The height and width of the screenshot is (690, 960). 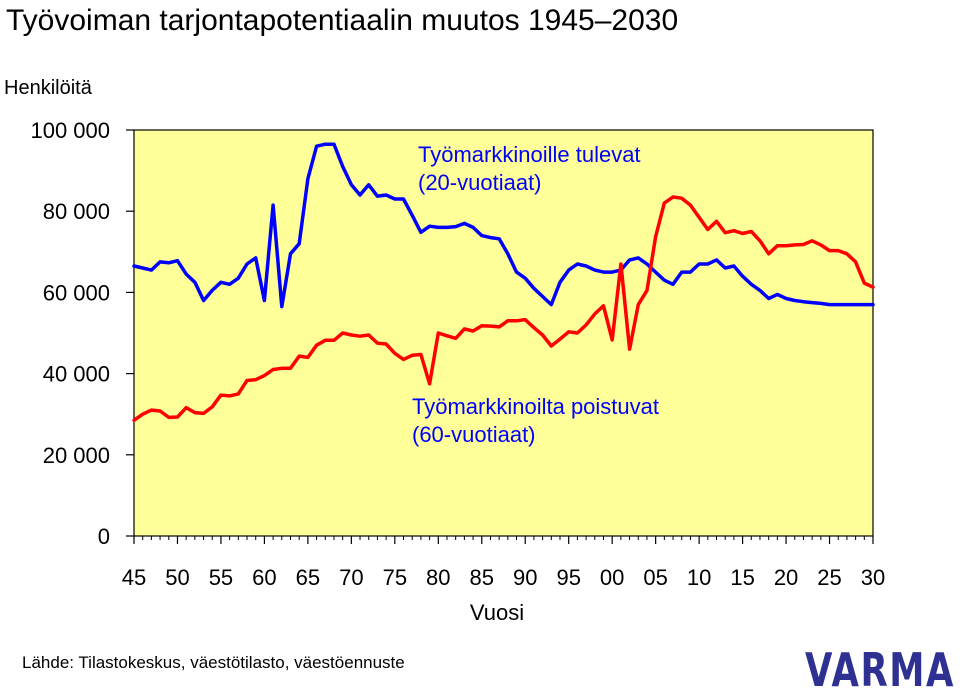 I want to click on x-tick-label: 30, so click(x=873, y=577).